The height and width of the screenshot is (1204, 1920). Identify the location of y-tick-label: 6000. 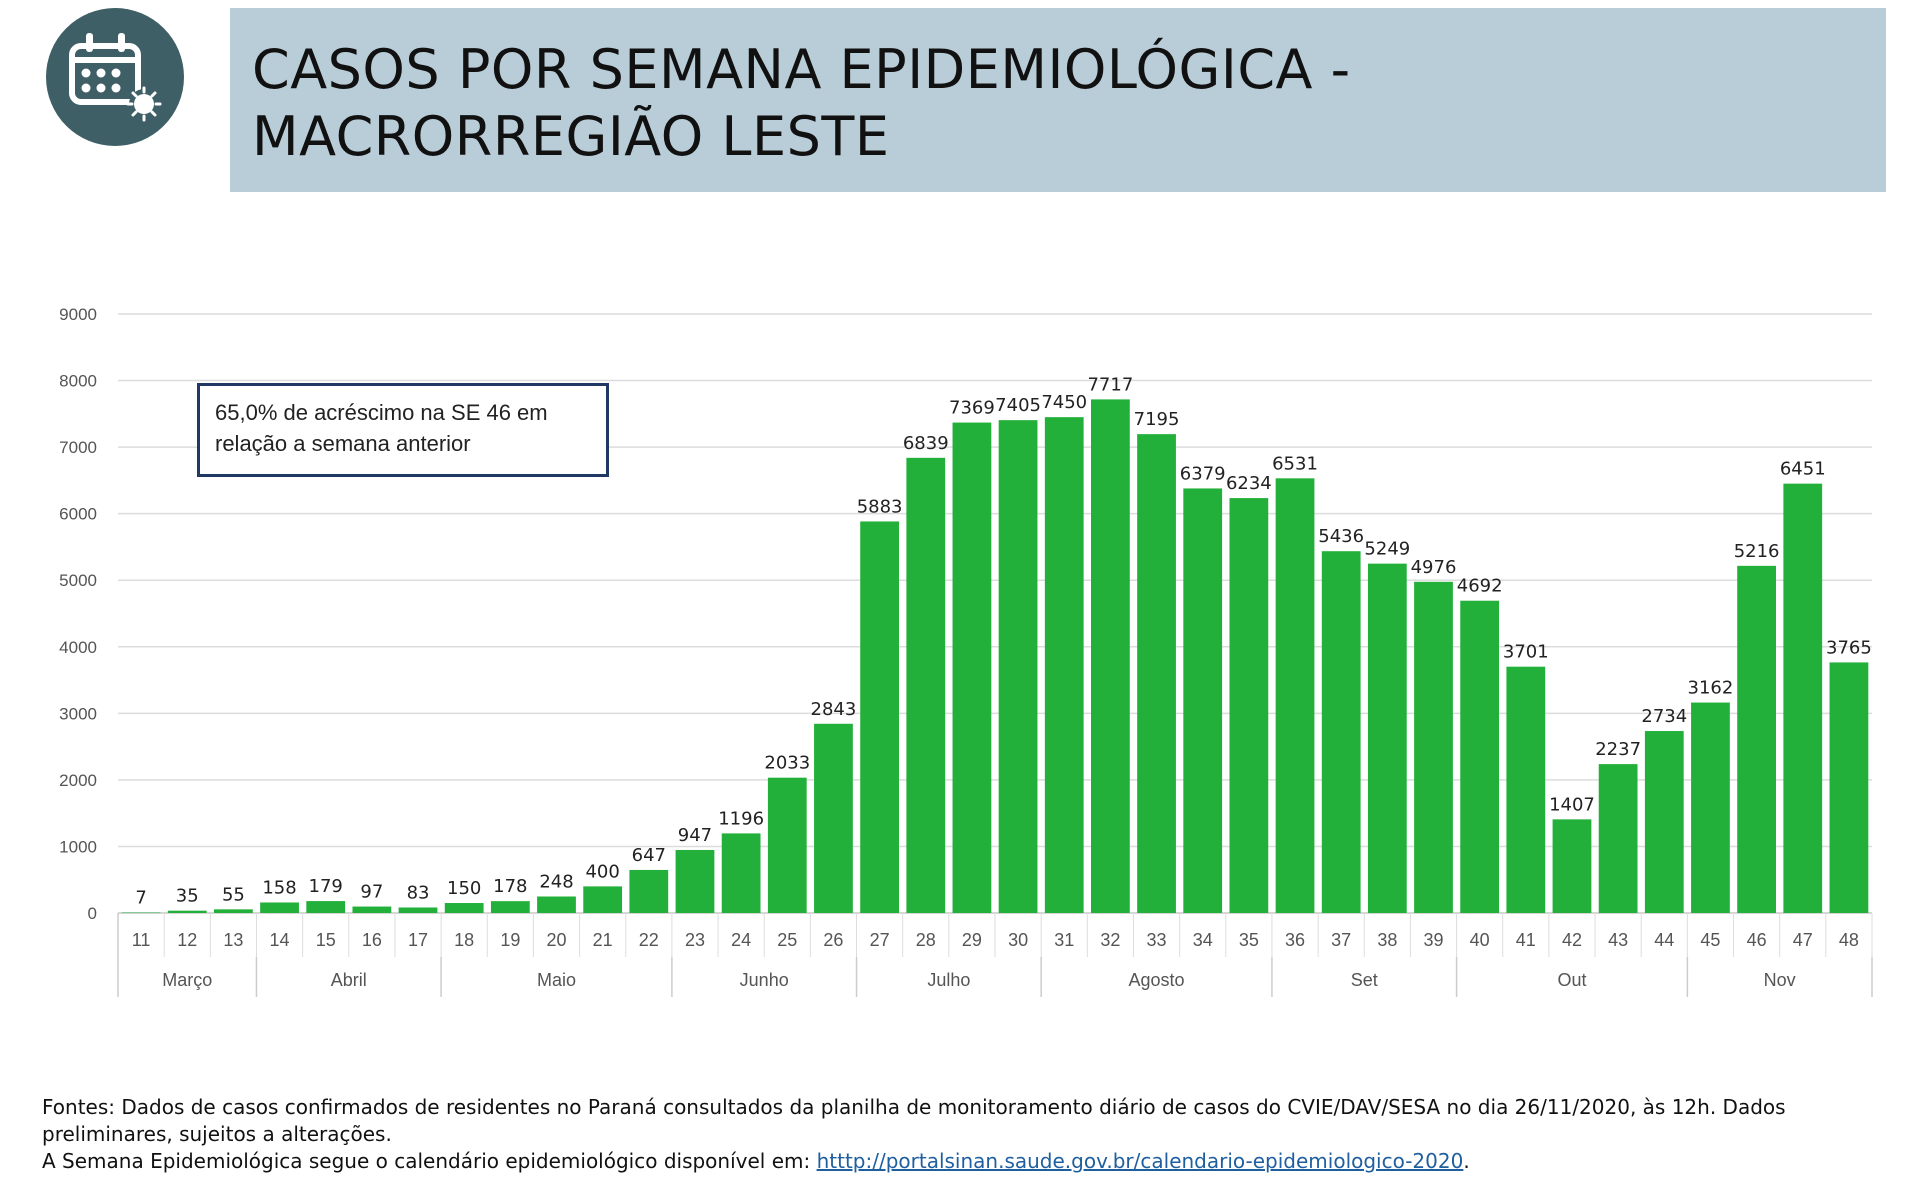
(78, 514).